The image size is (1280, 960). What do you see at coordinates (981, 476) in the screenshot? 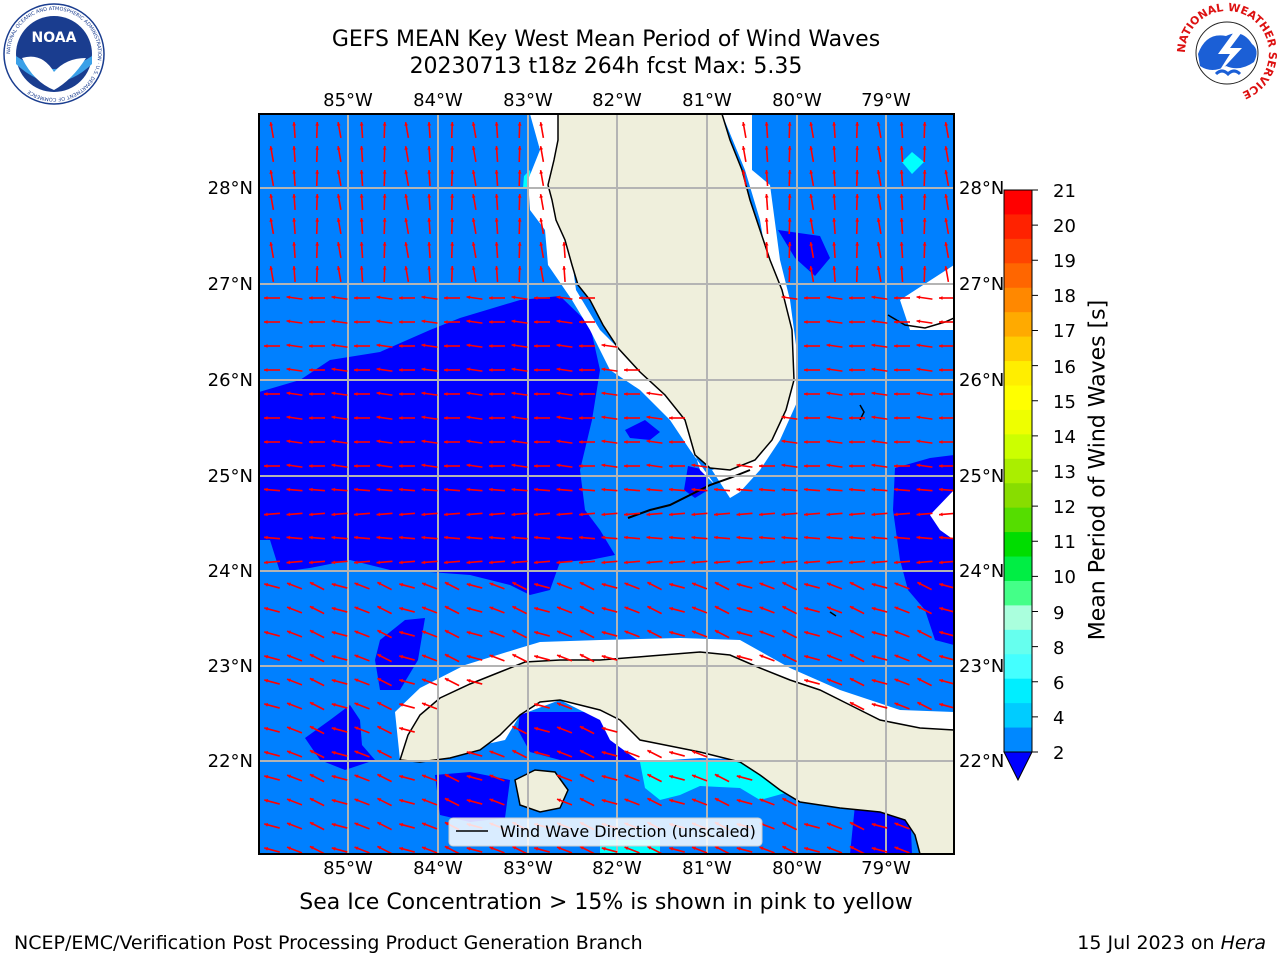
I see `lat-tick-right: 25°N` at bounding box center [981, 476].